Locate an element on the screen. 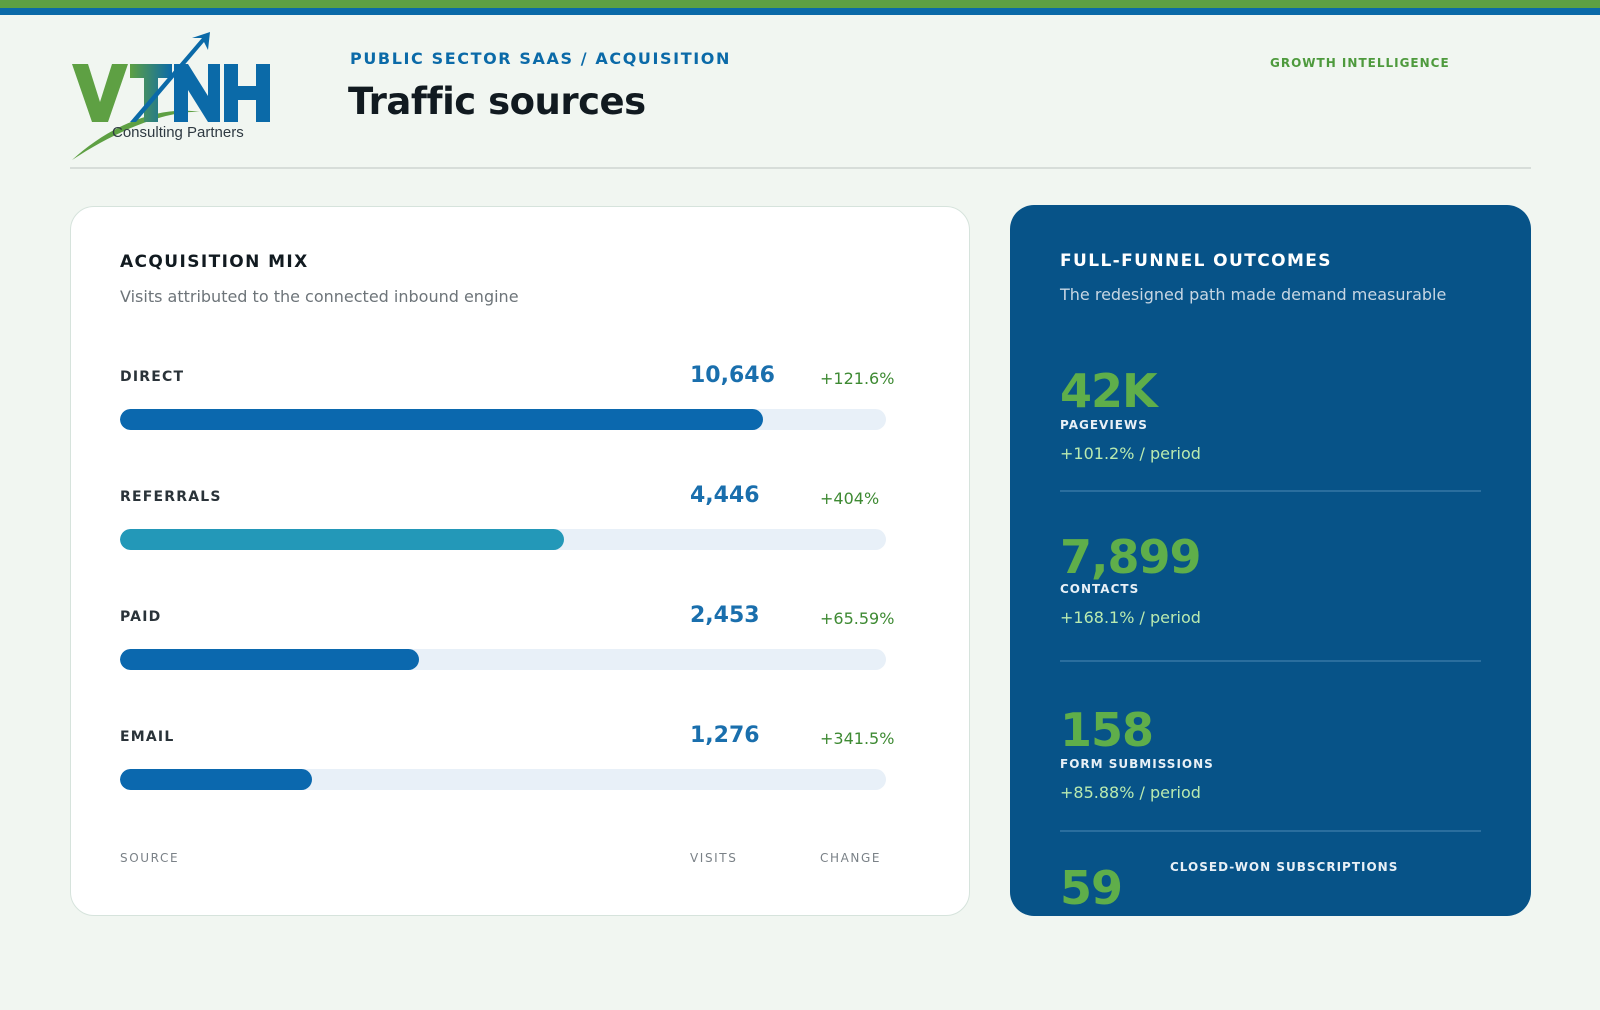 Image resolution: width=1600 pixels, height=1010 pixels. top-accent-bar-green is located at coordinates (800, 4).